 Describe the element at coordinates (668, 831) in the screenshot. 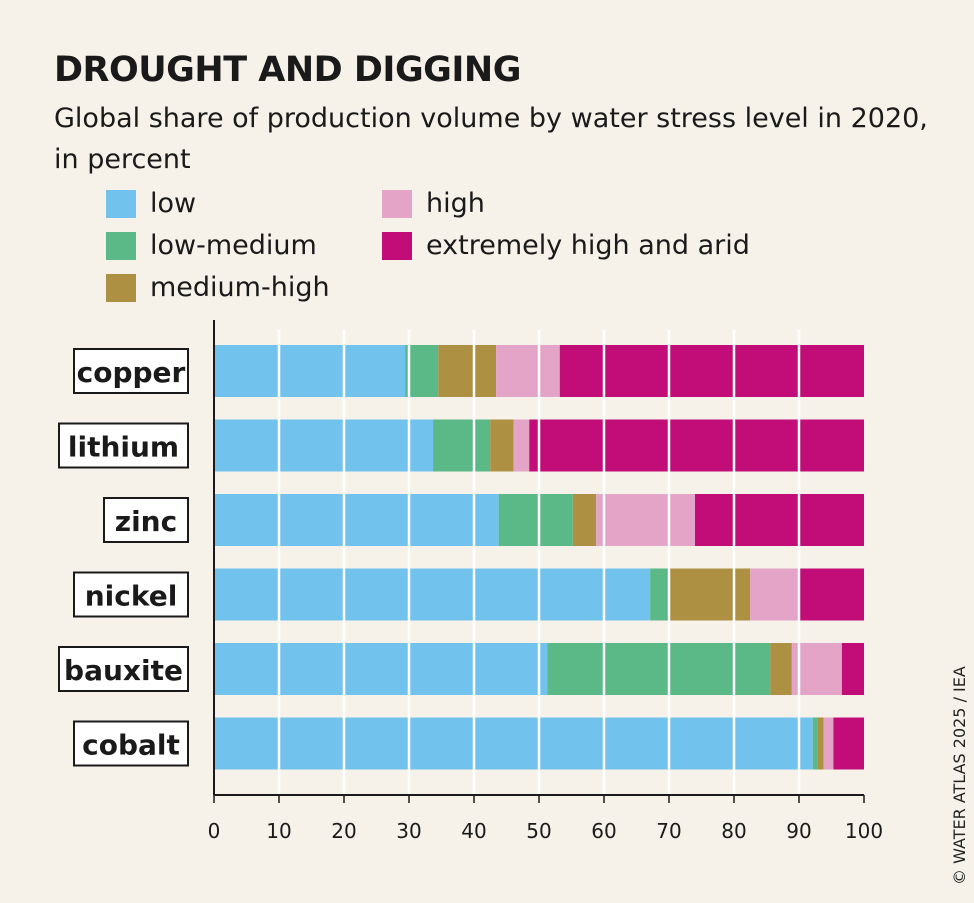

I see `x-tick-label: 70` at that location.